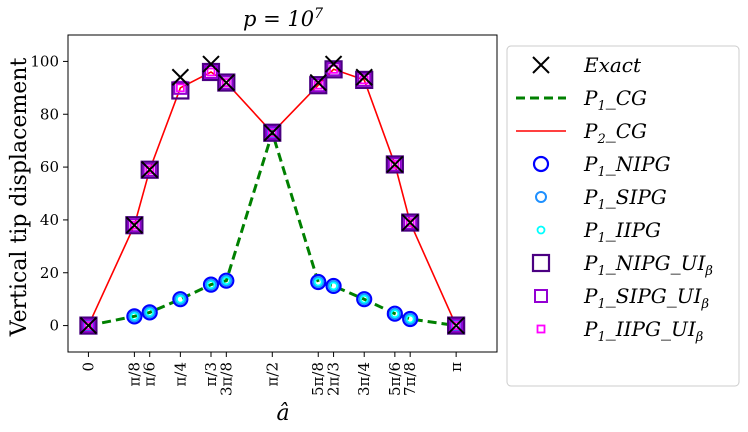 Image resolution: width=748 pixels, height=432 pixels. Describe the element at coordinates (282, 413) in the screenshot. I see `x-axis-label: â` at that location.